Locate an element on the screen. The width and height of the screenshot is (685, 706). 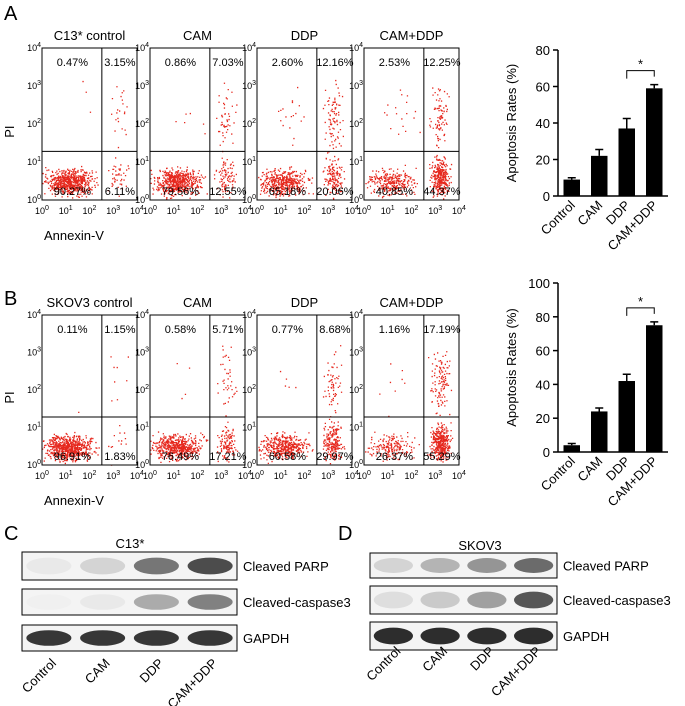
x-axis-label: Annexin-V is located at coordinates (74, 235).